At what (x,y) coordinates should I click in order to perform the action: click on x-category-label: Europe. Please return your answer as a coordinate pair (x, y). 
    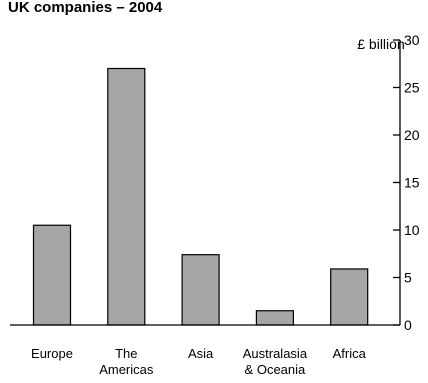
    Looking at the image, I should click on (52, 353).